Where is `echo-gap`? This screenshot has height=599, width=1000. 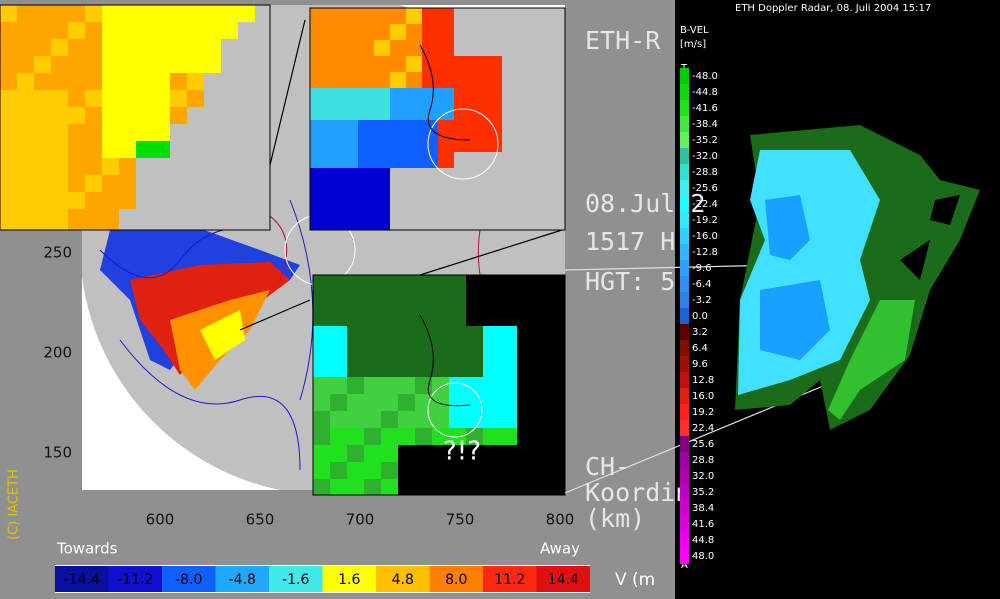 echo-gap is located at coordinates (930, 237).